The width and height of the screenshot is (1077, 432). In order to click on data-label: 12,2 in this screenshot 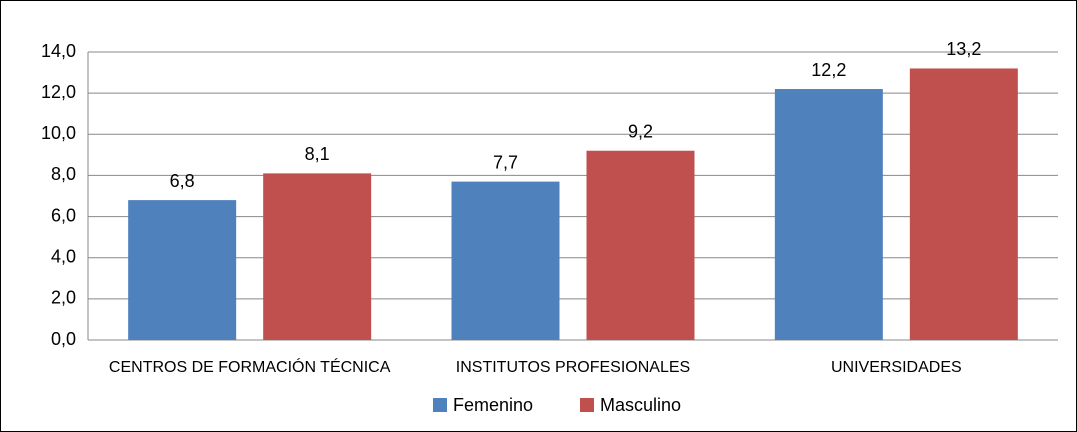, I will do `click(828, 70)`.